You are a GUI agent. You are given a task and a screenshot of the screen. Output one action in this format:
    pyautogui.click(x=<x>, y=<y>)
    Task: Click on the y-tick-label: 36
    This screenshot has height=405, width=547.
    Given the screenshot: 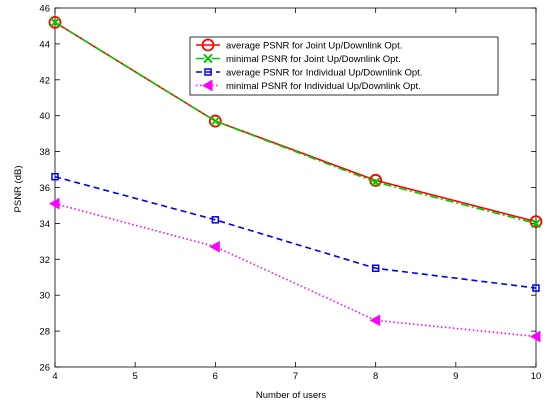 What is the action you would take?
    pyautogui.click(x=44, y=188)
    